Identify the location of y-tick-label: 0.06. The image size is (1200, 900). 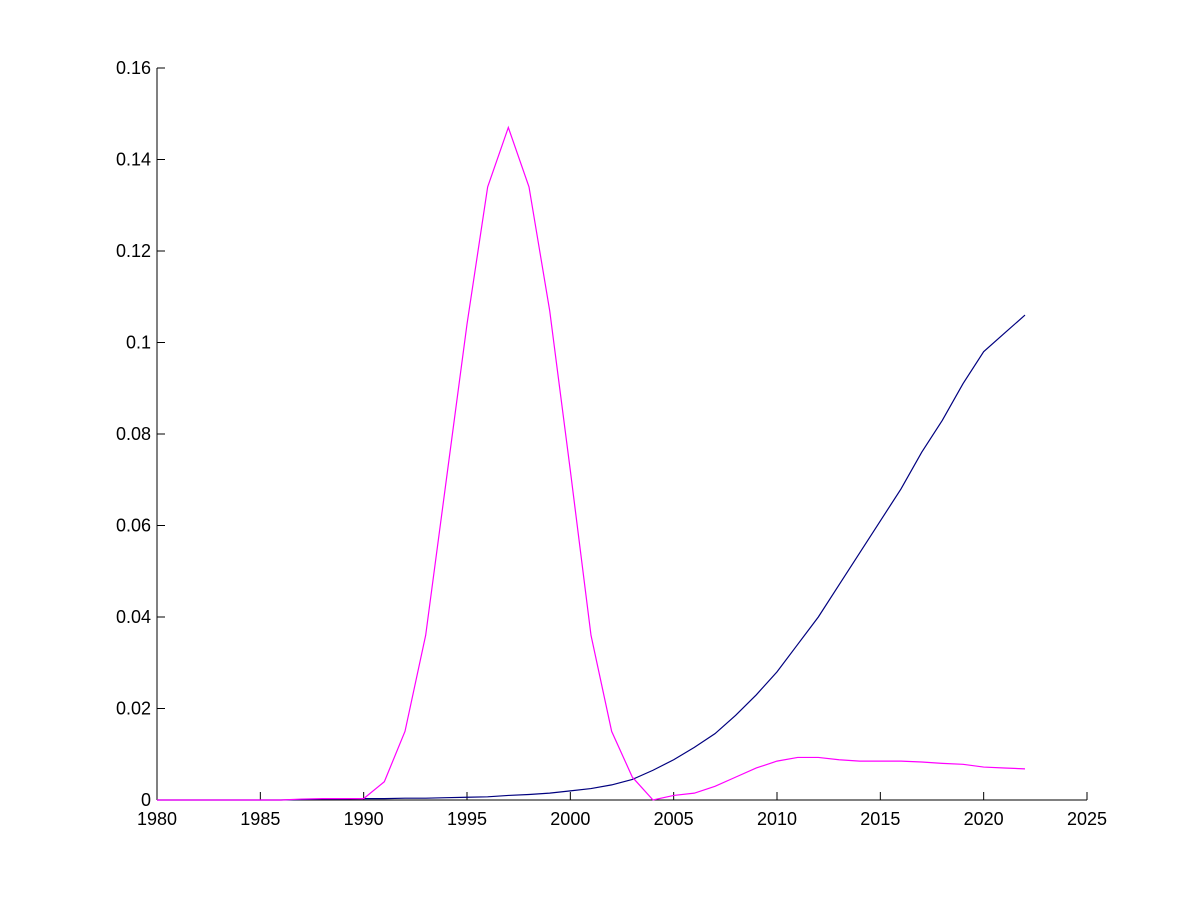
(133, 526).